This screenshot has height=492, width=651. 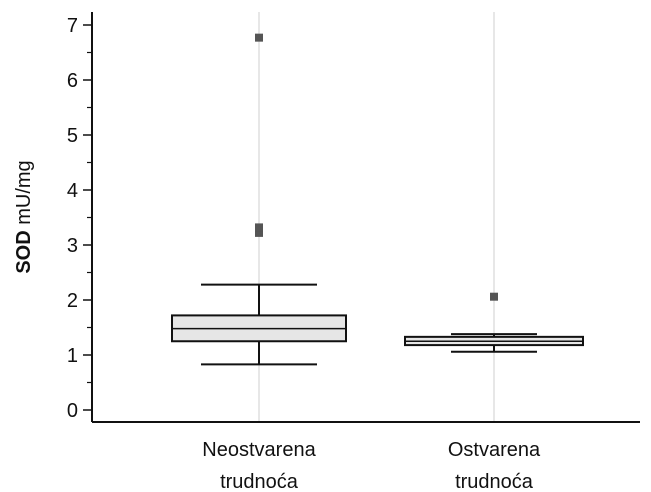 I want to click on y-tick-label-2: 2, so click(x=72, y=301).